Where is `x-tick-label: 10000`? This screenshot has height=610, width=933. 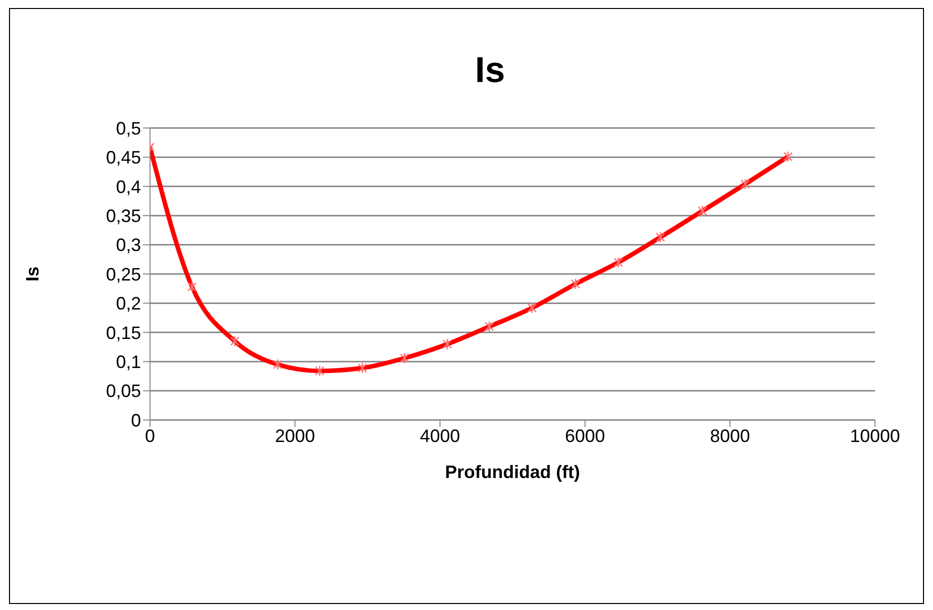 x-tick-label: 10000 is located at coordinates (875, 436).